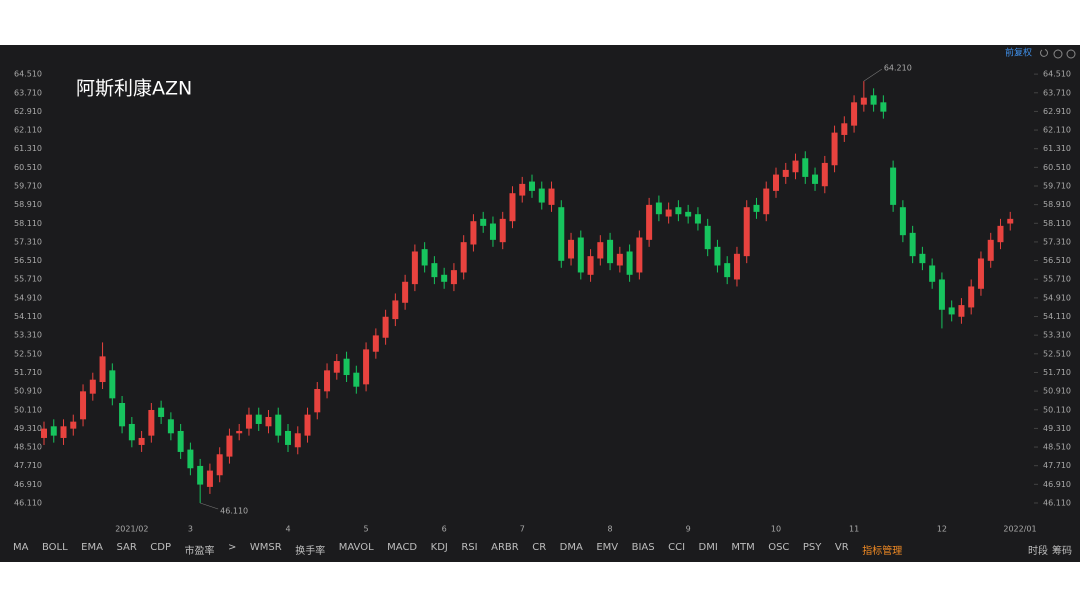 This screenshot has width=1080, height=608. Describe the element at coordinates (161, 547) in the screenshot. I see `indicator-button: CDP` at that location.